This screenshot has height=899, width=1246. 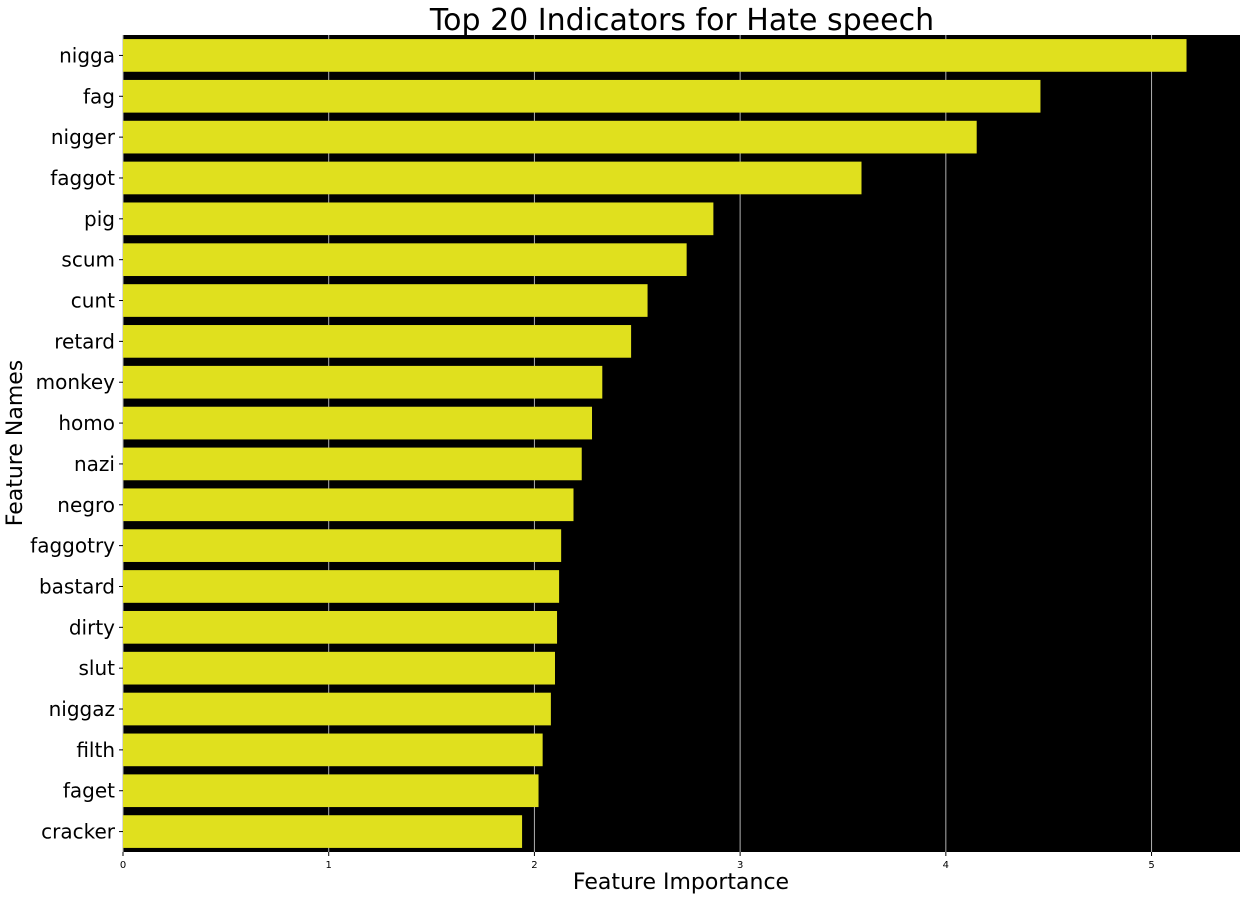 I want to click on y-tick-label: faget, so click(x=89, y=791).